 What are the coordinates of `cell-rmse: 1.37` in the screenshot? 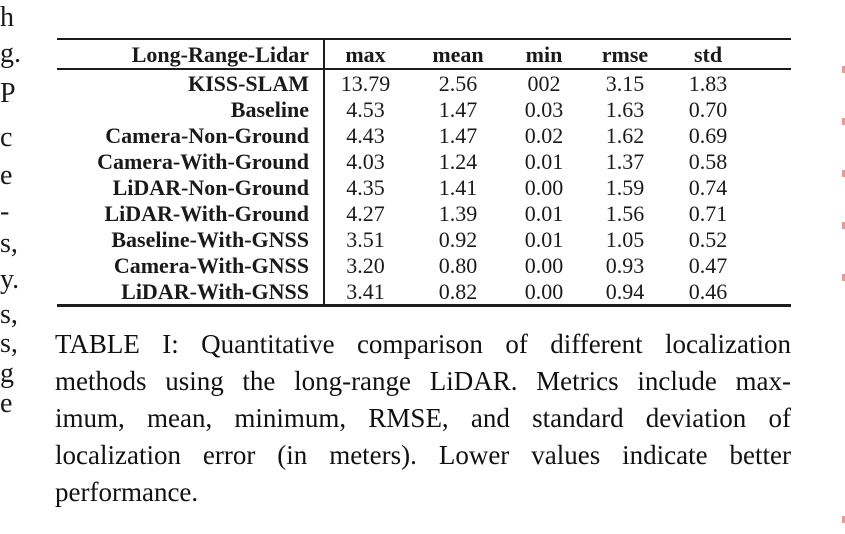 It's located at (625, 161).